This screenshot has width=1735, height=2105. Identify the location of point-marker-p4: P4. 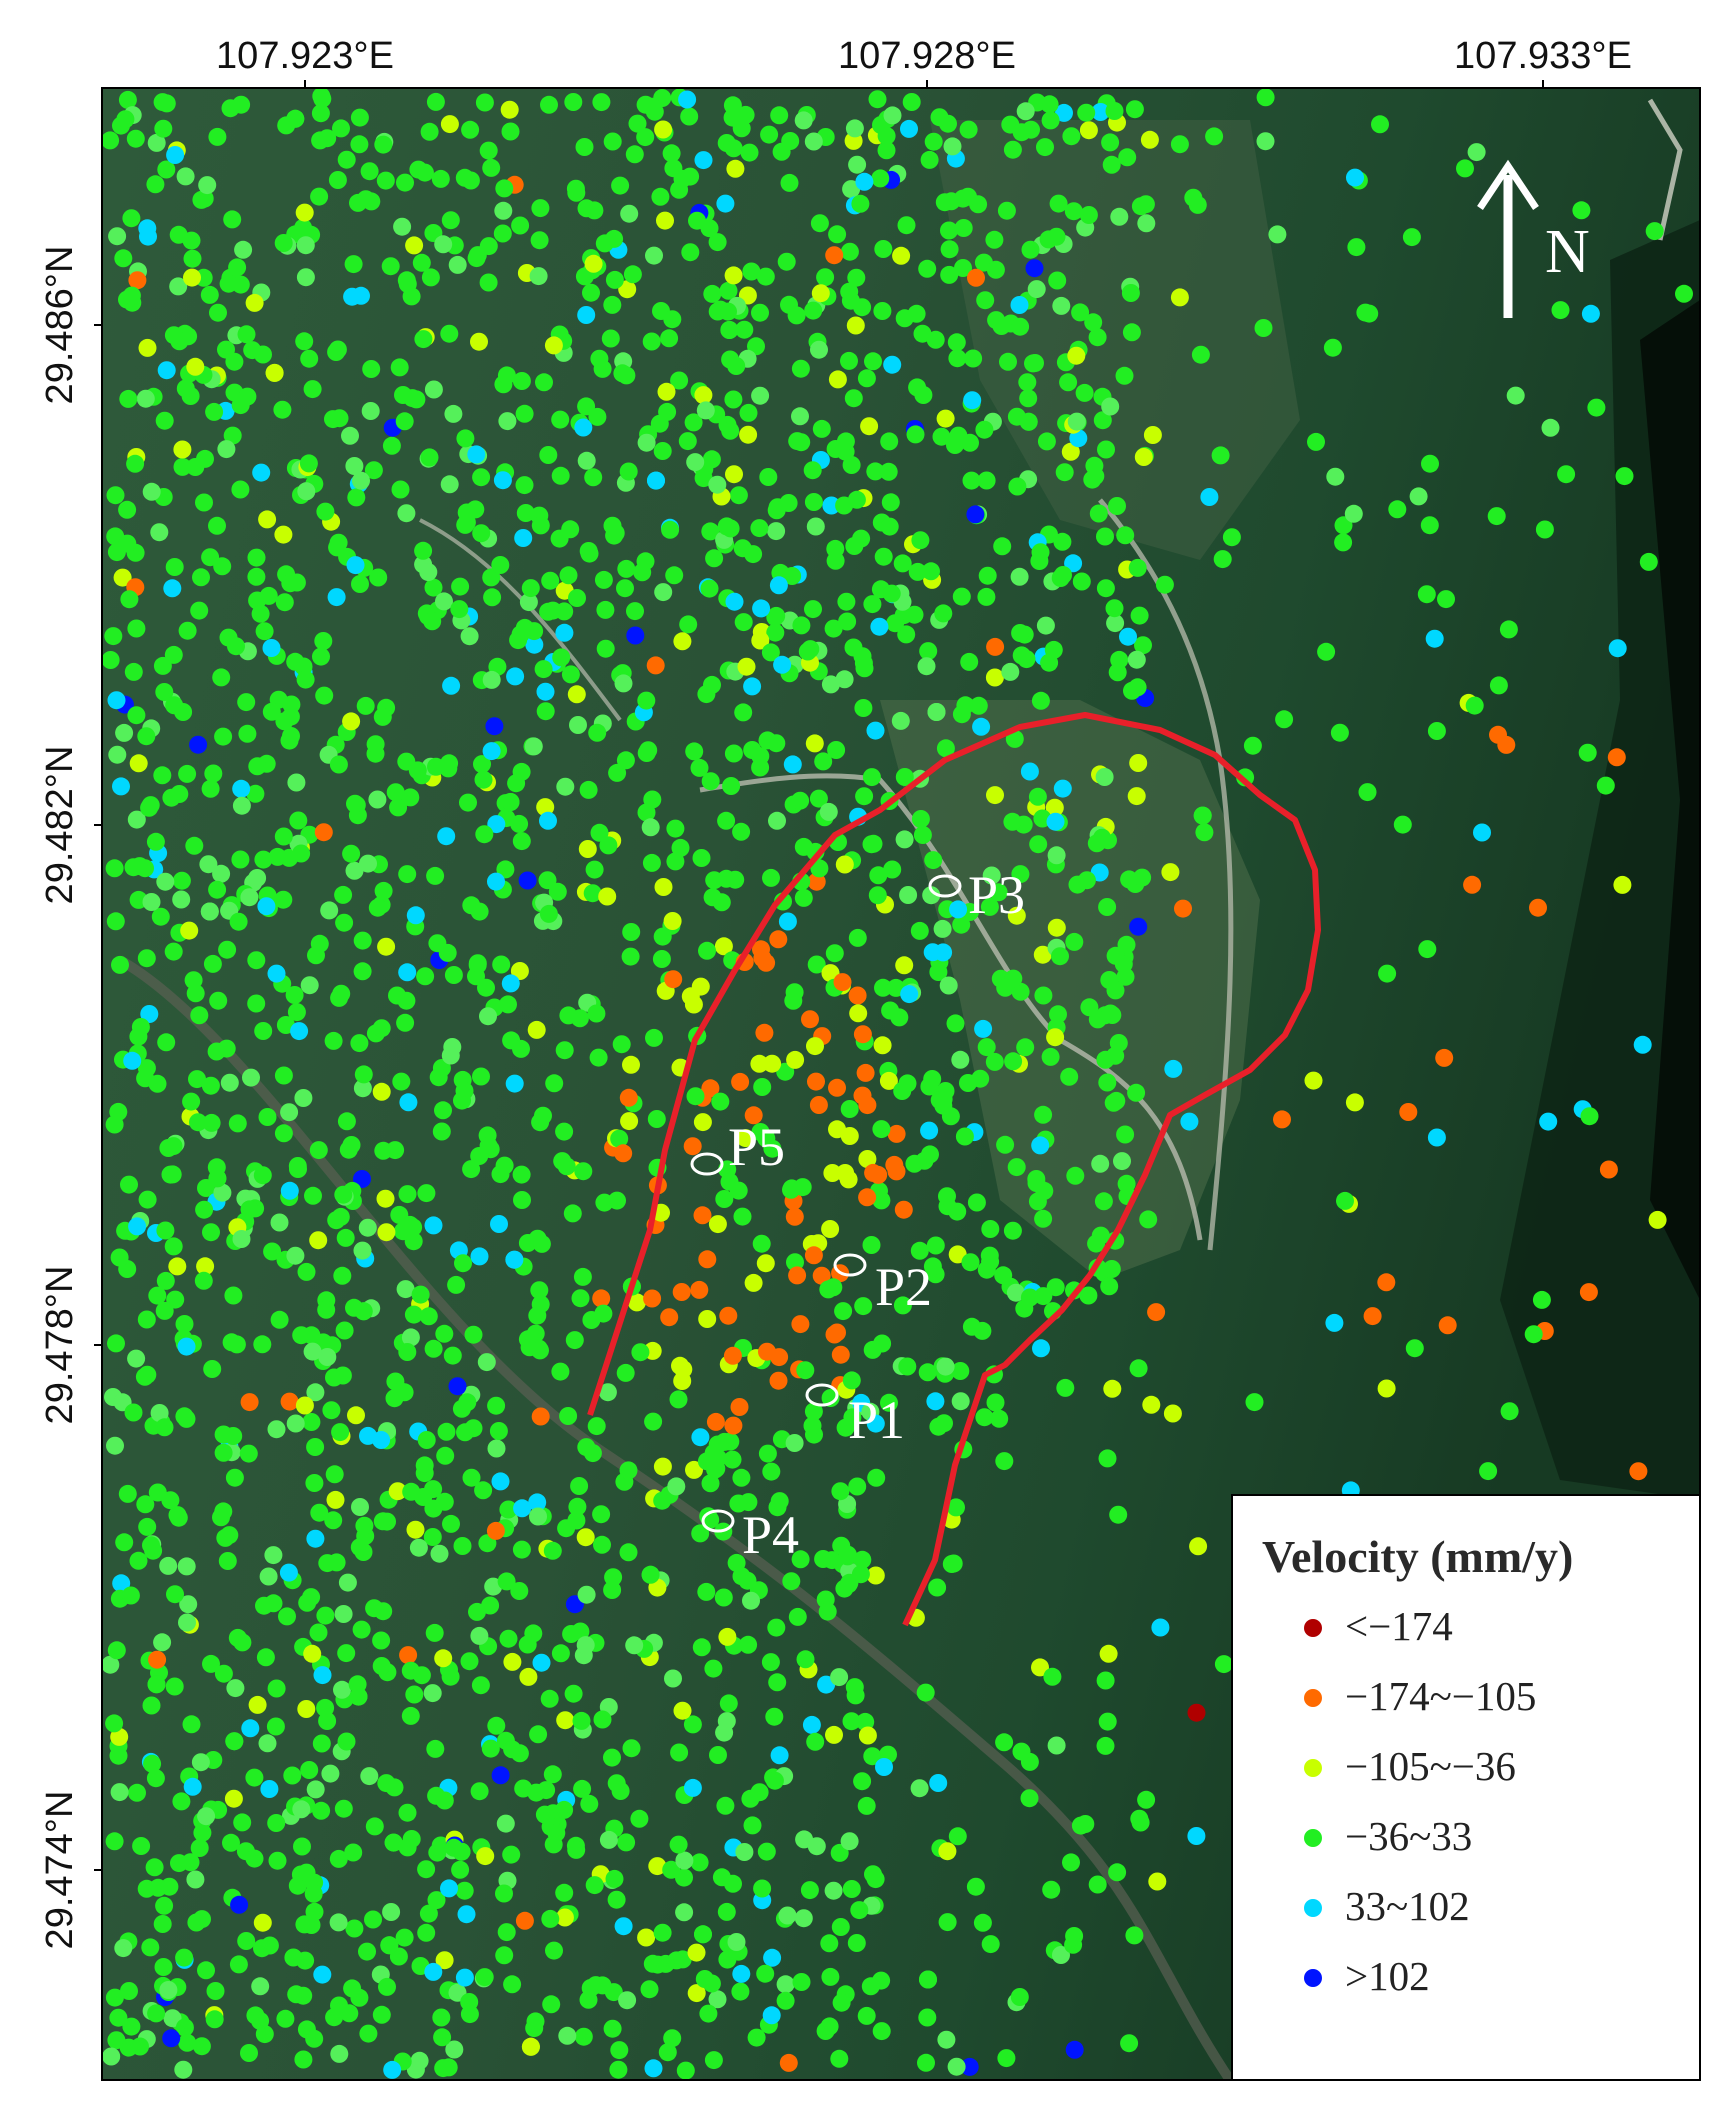
(750, 1535).